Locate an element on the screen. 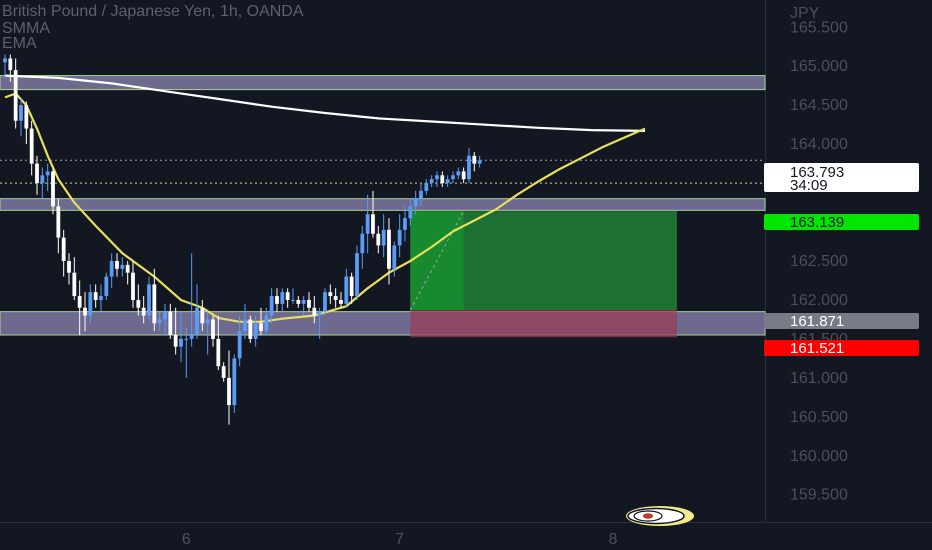 Image resolution: width=932 pixels, height=550 pixels. target-price-tag is located at coordinates (841, 222).